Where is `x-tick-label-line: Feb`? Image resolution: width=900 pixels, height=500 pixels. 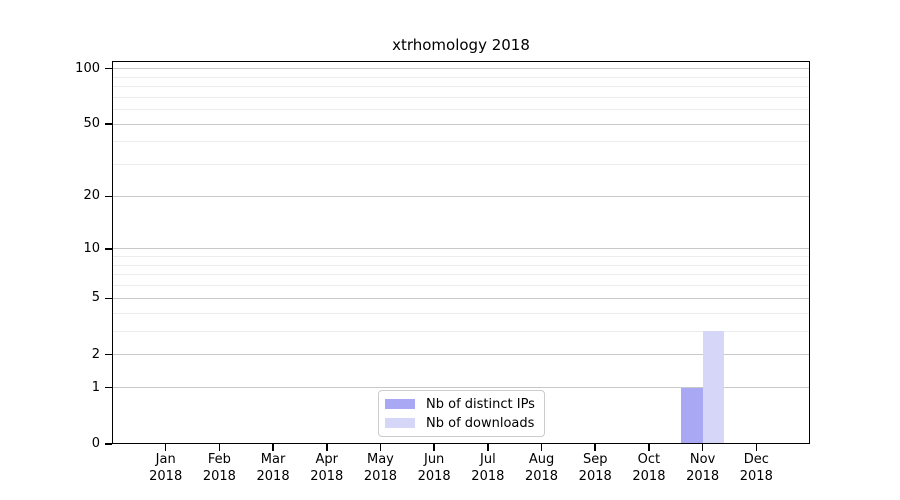
x-tick-label-line: Feb is located at coordinates (219, 459).